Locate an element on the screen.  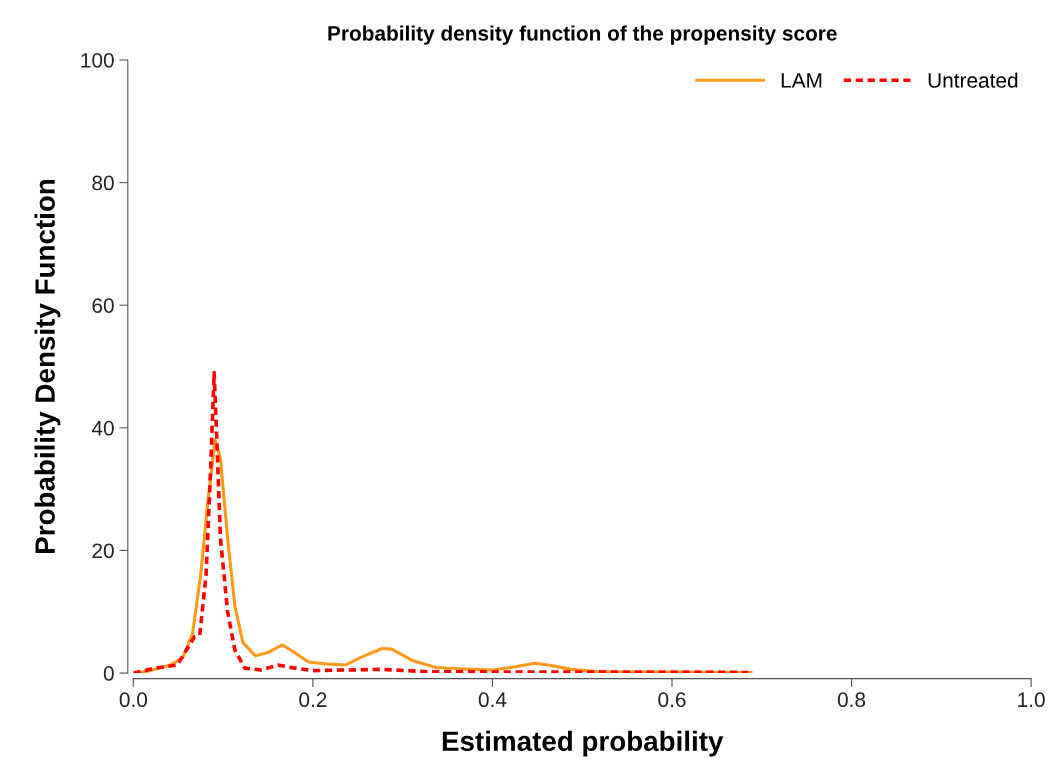
x-tick-label: 0.6 is located at coordinates (672, 700).